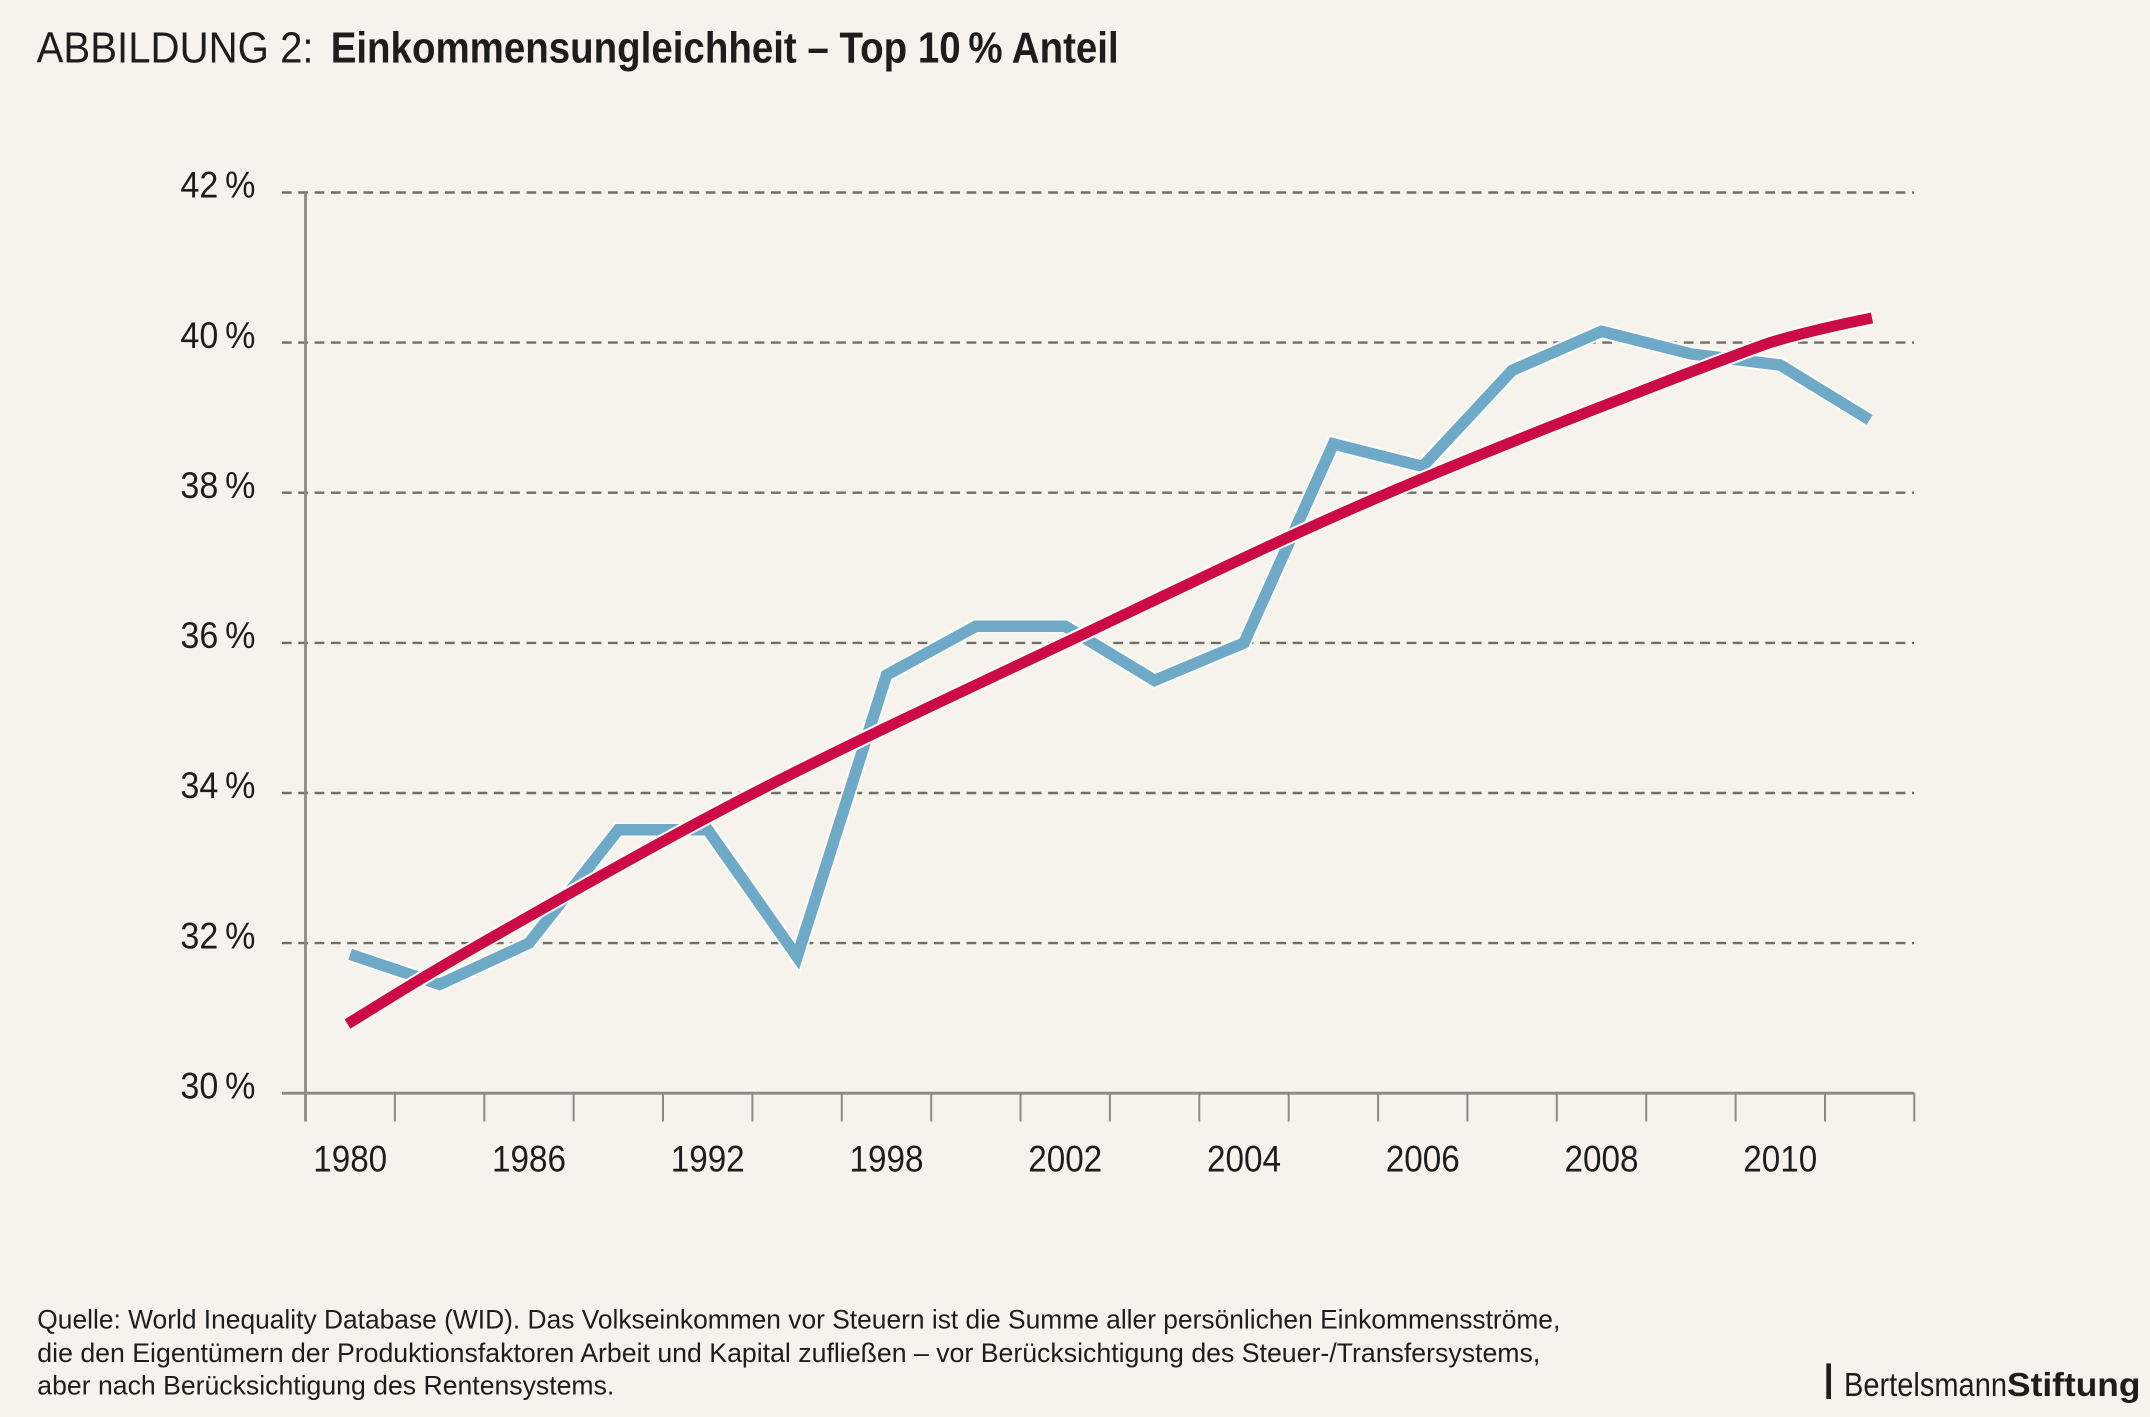 The image size is (2150, 1417). Describe the element at coordinates (1065, 1158) in the screenshot. I see `svg-text: 2002` at that location.